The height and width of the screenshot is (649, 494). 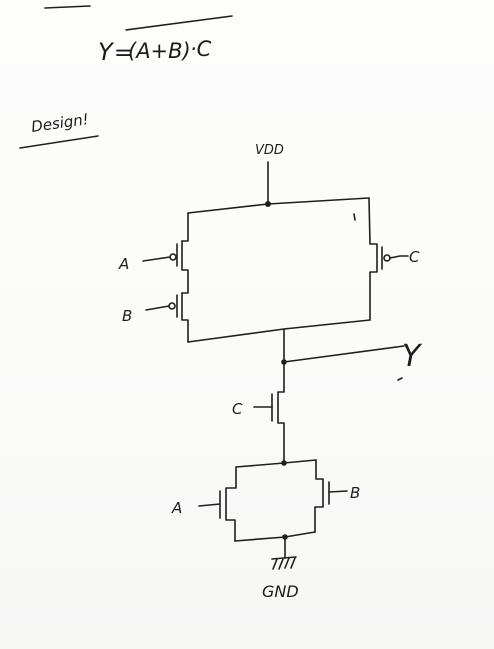 I want to click on pmos-transistor-a: A, so click(x=153, y=267).